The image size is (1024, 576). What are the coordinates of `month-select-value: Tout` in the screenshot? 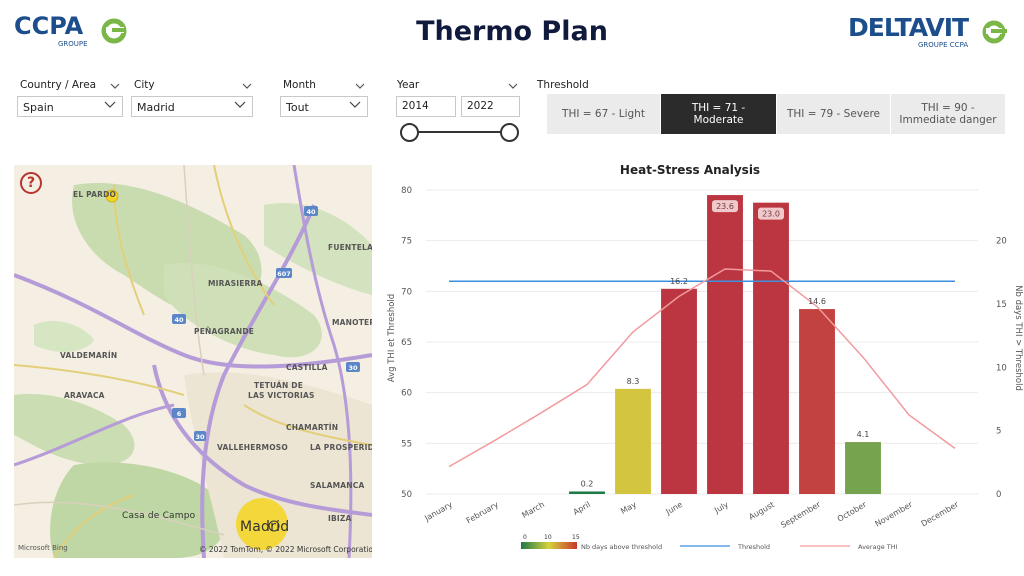 It's located at (297, 107).